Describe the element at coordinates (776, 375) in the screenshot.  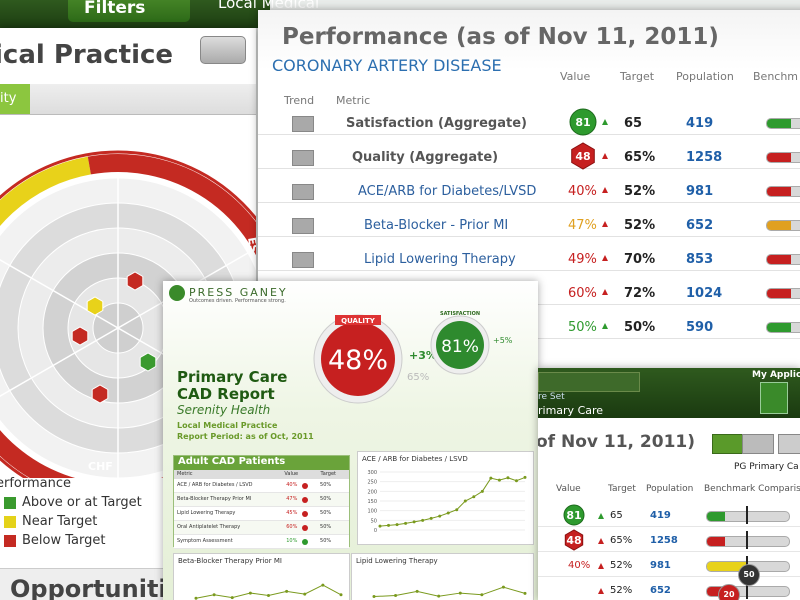
I see `app-link: My Applicat` at that location.